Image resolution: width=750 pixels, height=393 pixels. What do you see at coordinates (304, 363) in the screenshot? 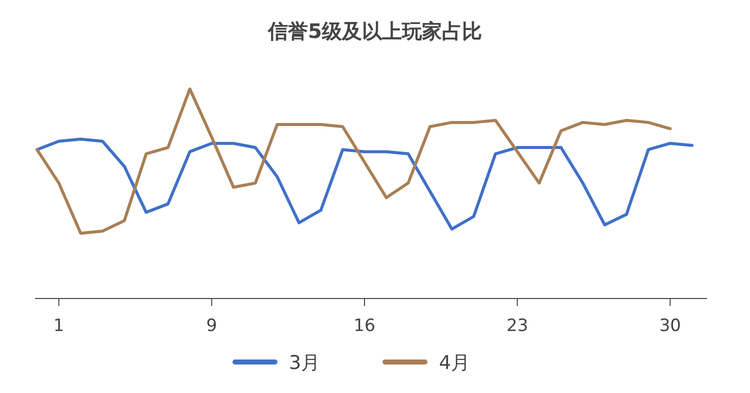
I see `legend-label: 3月` at bounding box center [304, 363].